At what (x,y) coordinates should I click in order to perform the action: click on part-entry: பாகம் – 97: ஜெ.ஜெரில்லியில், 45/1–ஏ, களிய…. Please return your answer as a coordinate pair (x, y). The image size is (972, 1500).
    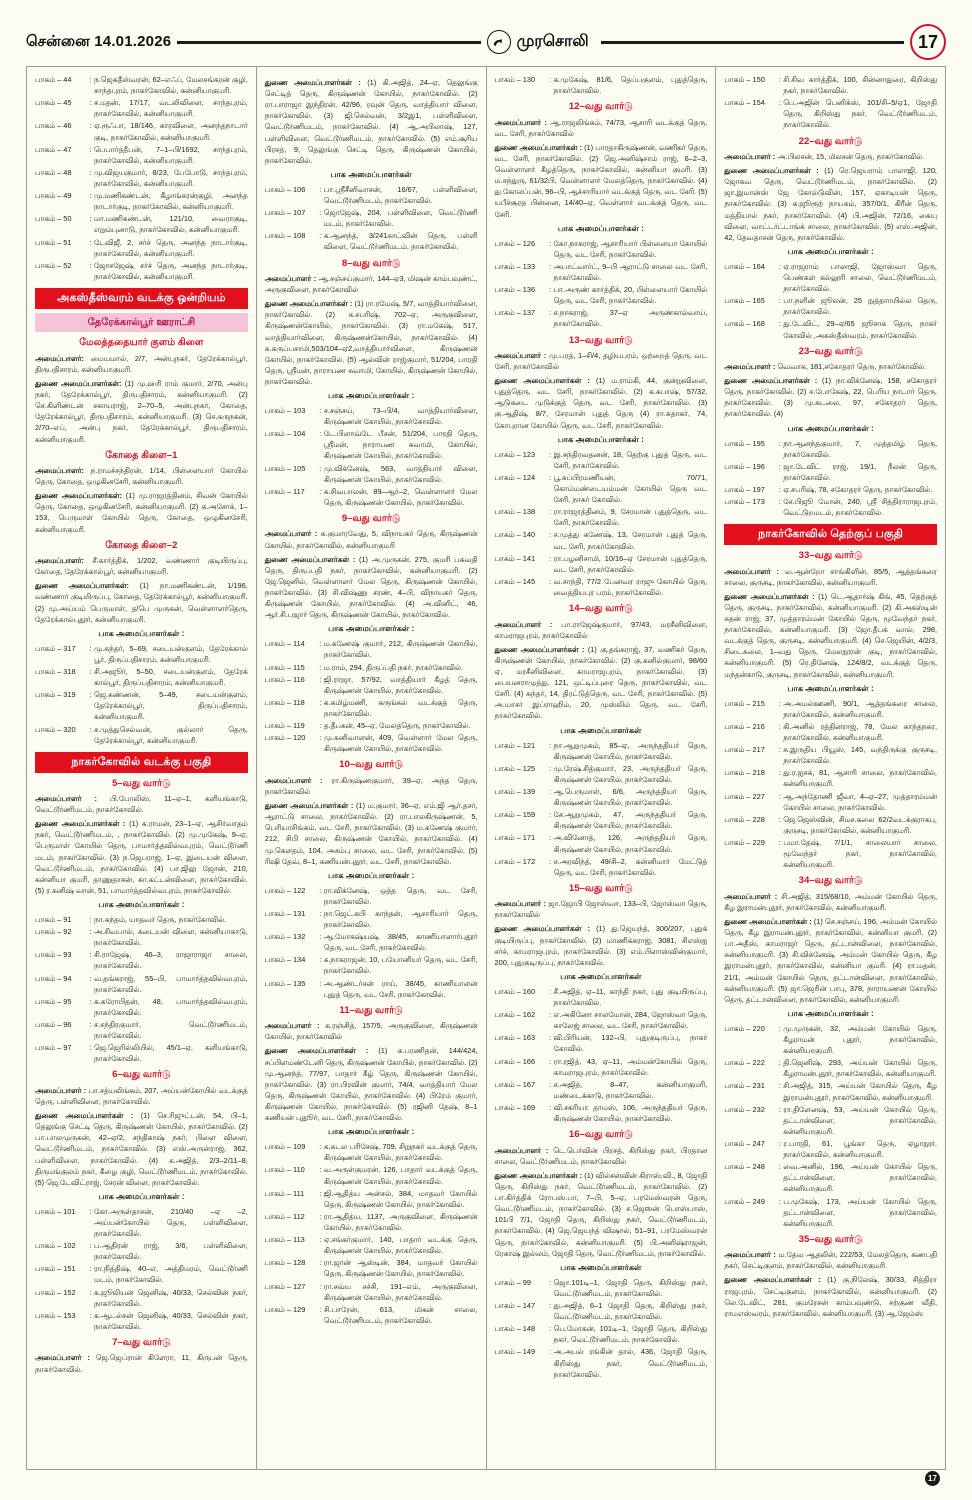
    Looking at the image, I should click on (141, 1053).